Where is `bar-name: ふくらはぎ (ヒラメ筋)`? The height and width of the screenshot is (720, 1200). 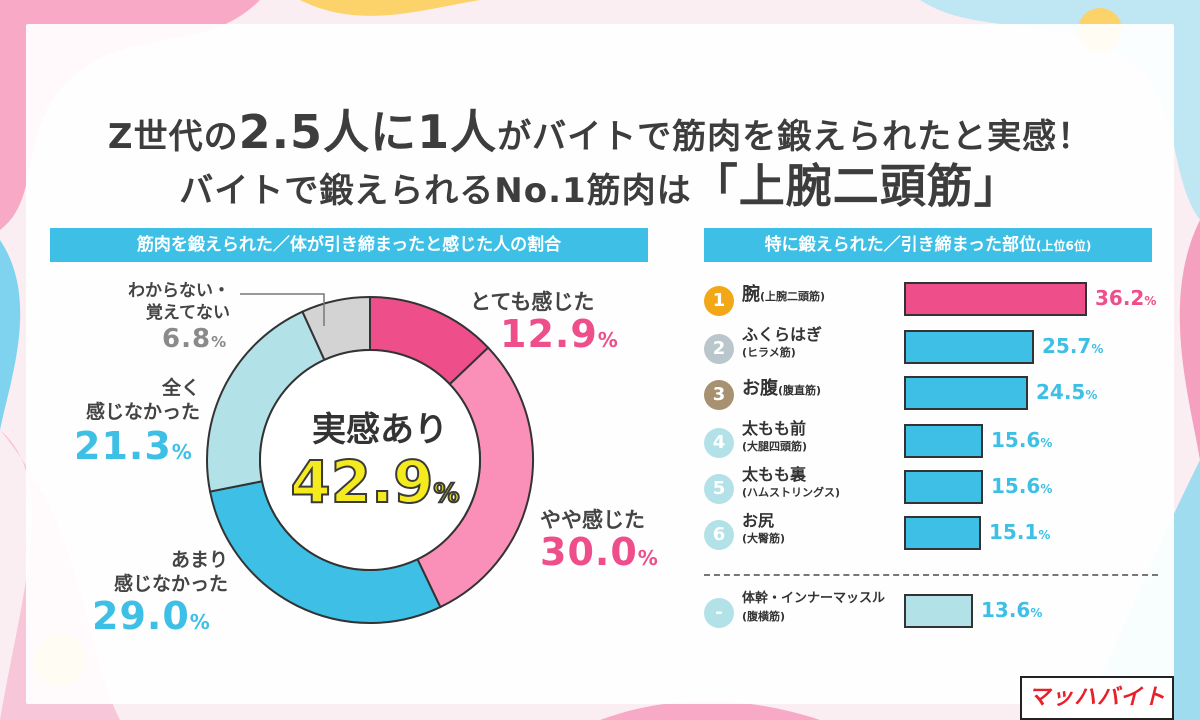 bar-name: ふくらはぎ (ヒラメ筋) is located at coordinates (782, 344).